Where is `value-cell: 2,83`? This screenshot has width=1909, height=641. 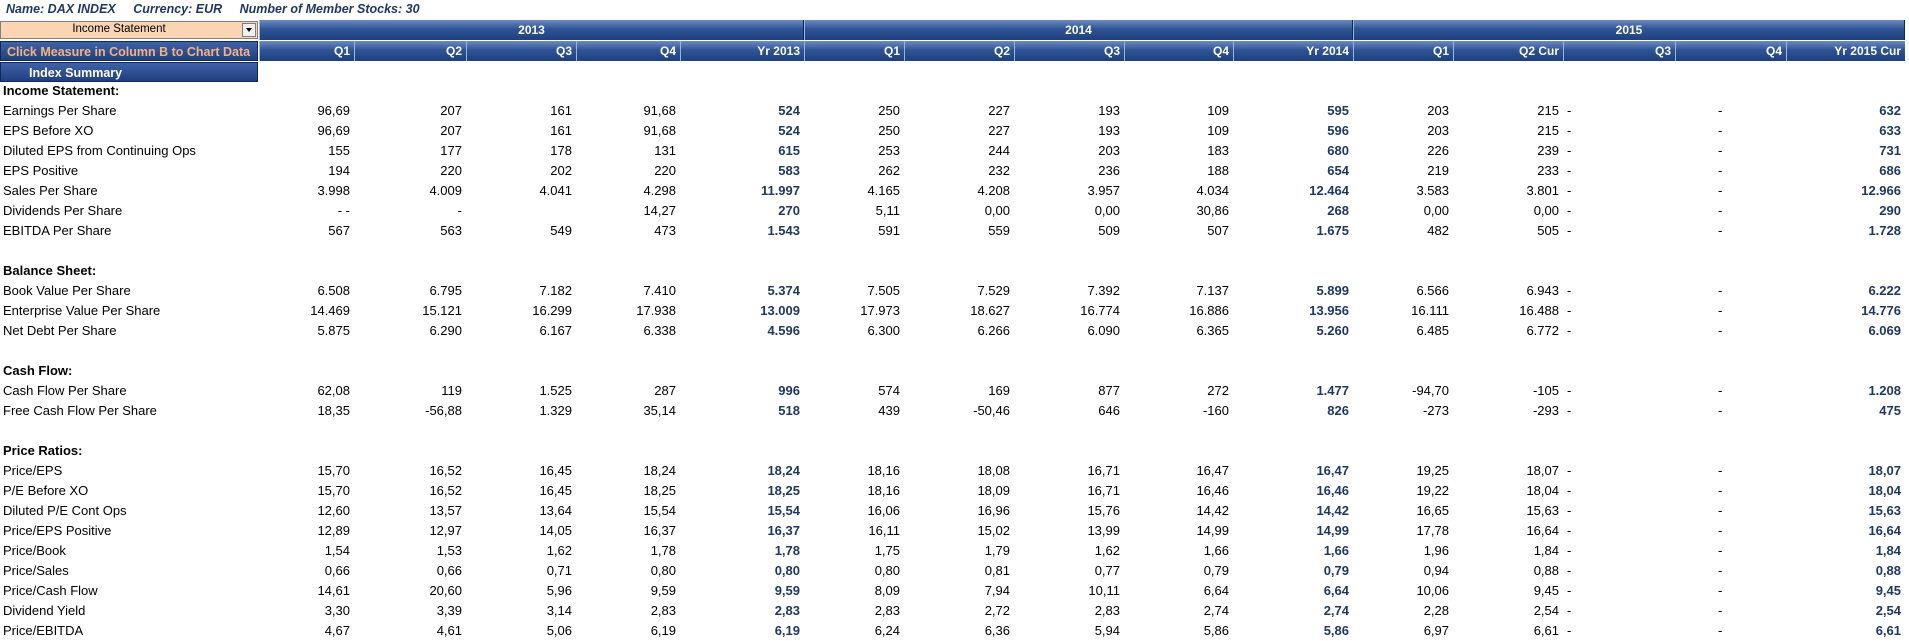 value-cell: 2,83 is located at coordinates (887, 610).